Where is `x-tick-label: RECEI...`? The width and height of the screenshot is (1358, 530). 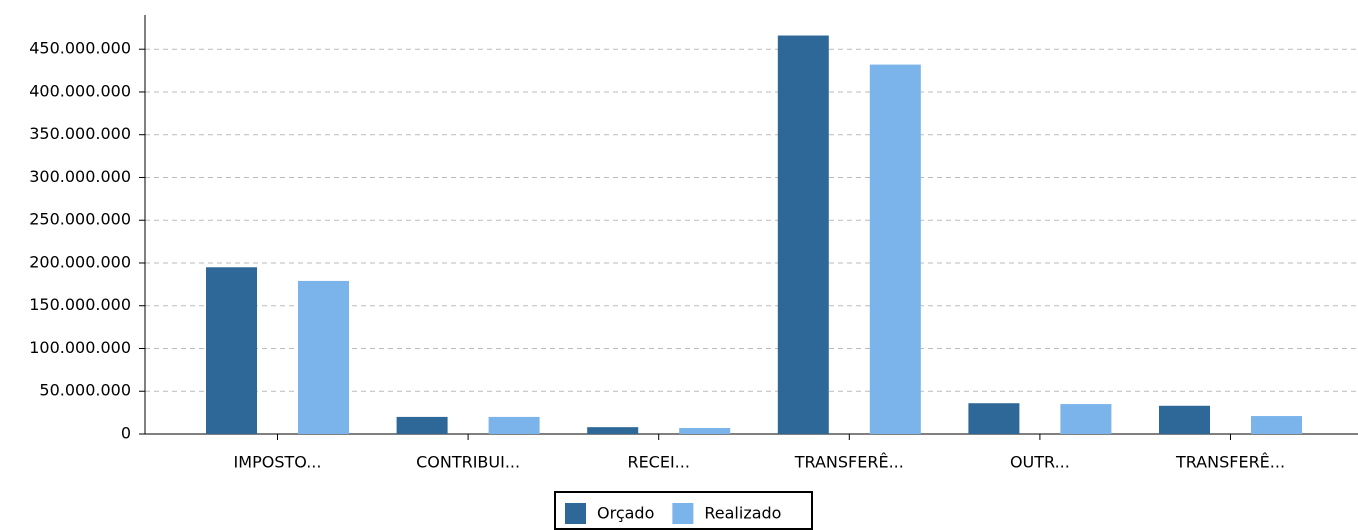
x-tick-label: RECEI... is located at coordinates (658, 462).